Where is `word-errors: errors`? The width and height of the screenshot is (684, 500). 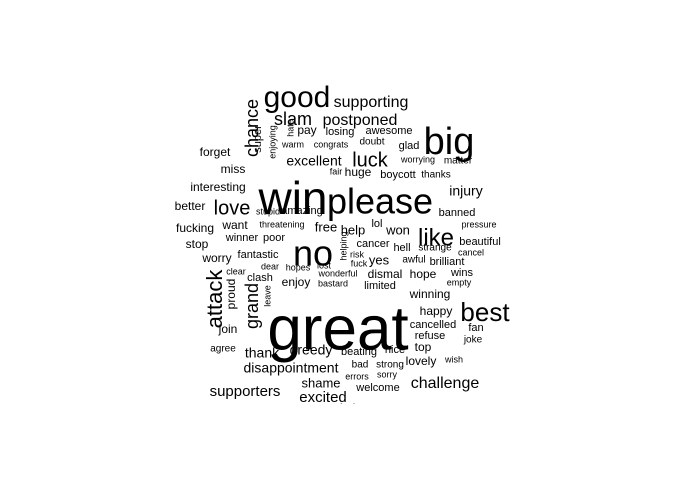 word-errors: errors is located at coordinates (357, 376).